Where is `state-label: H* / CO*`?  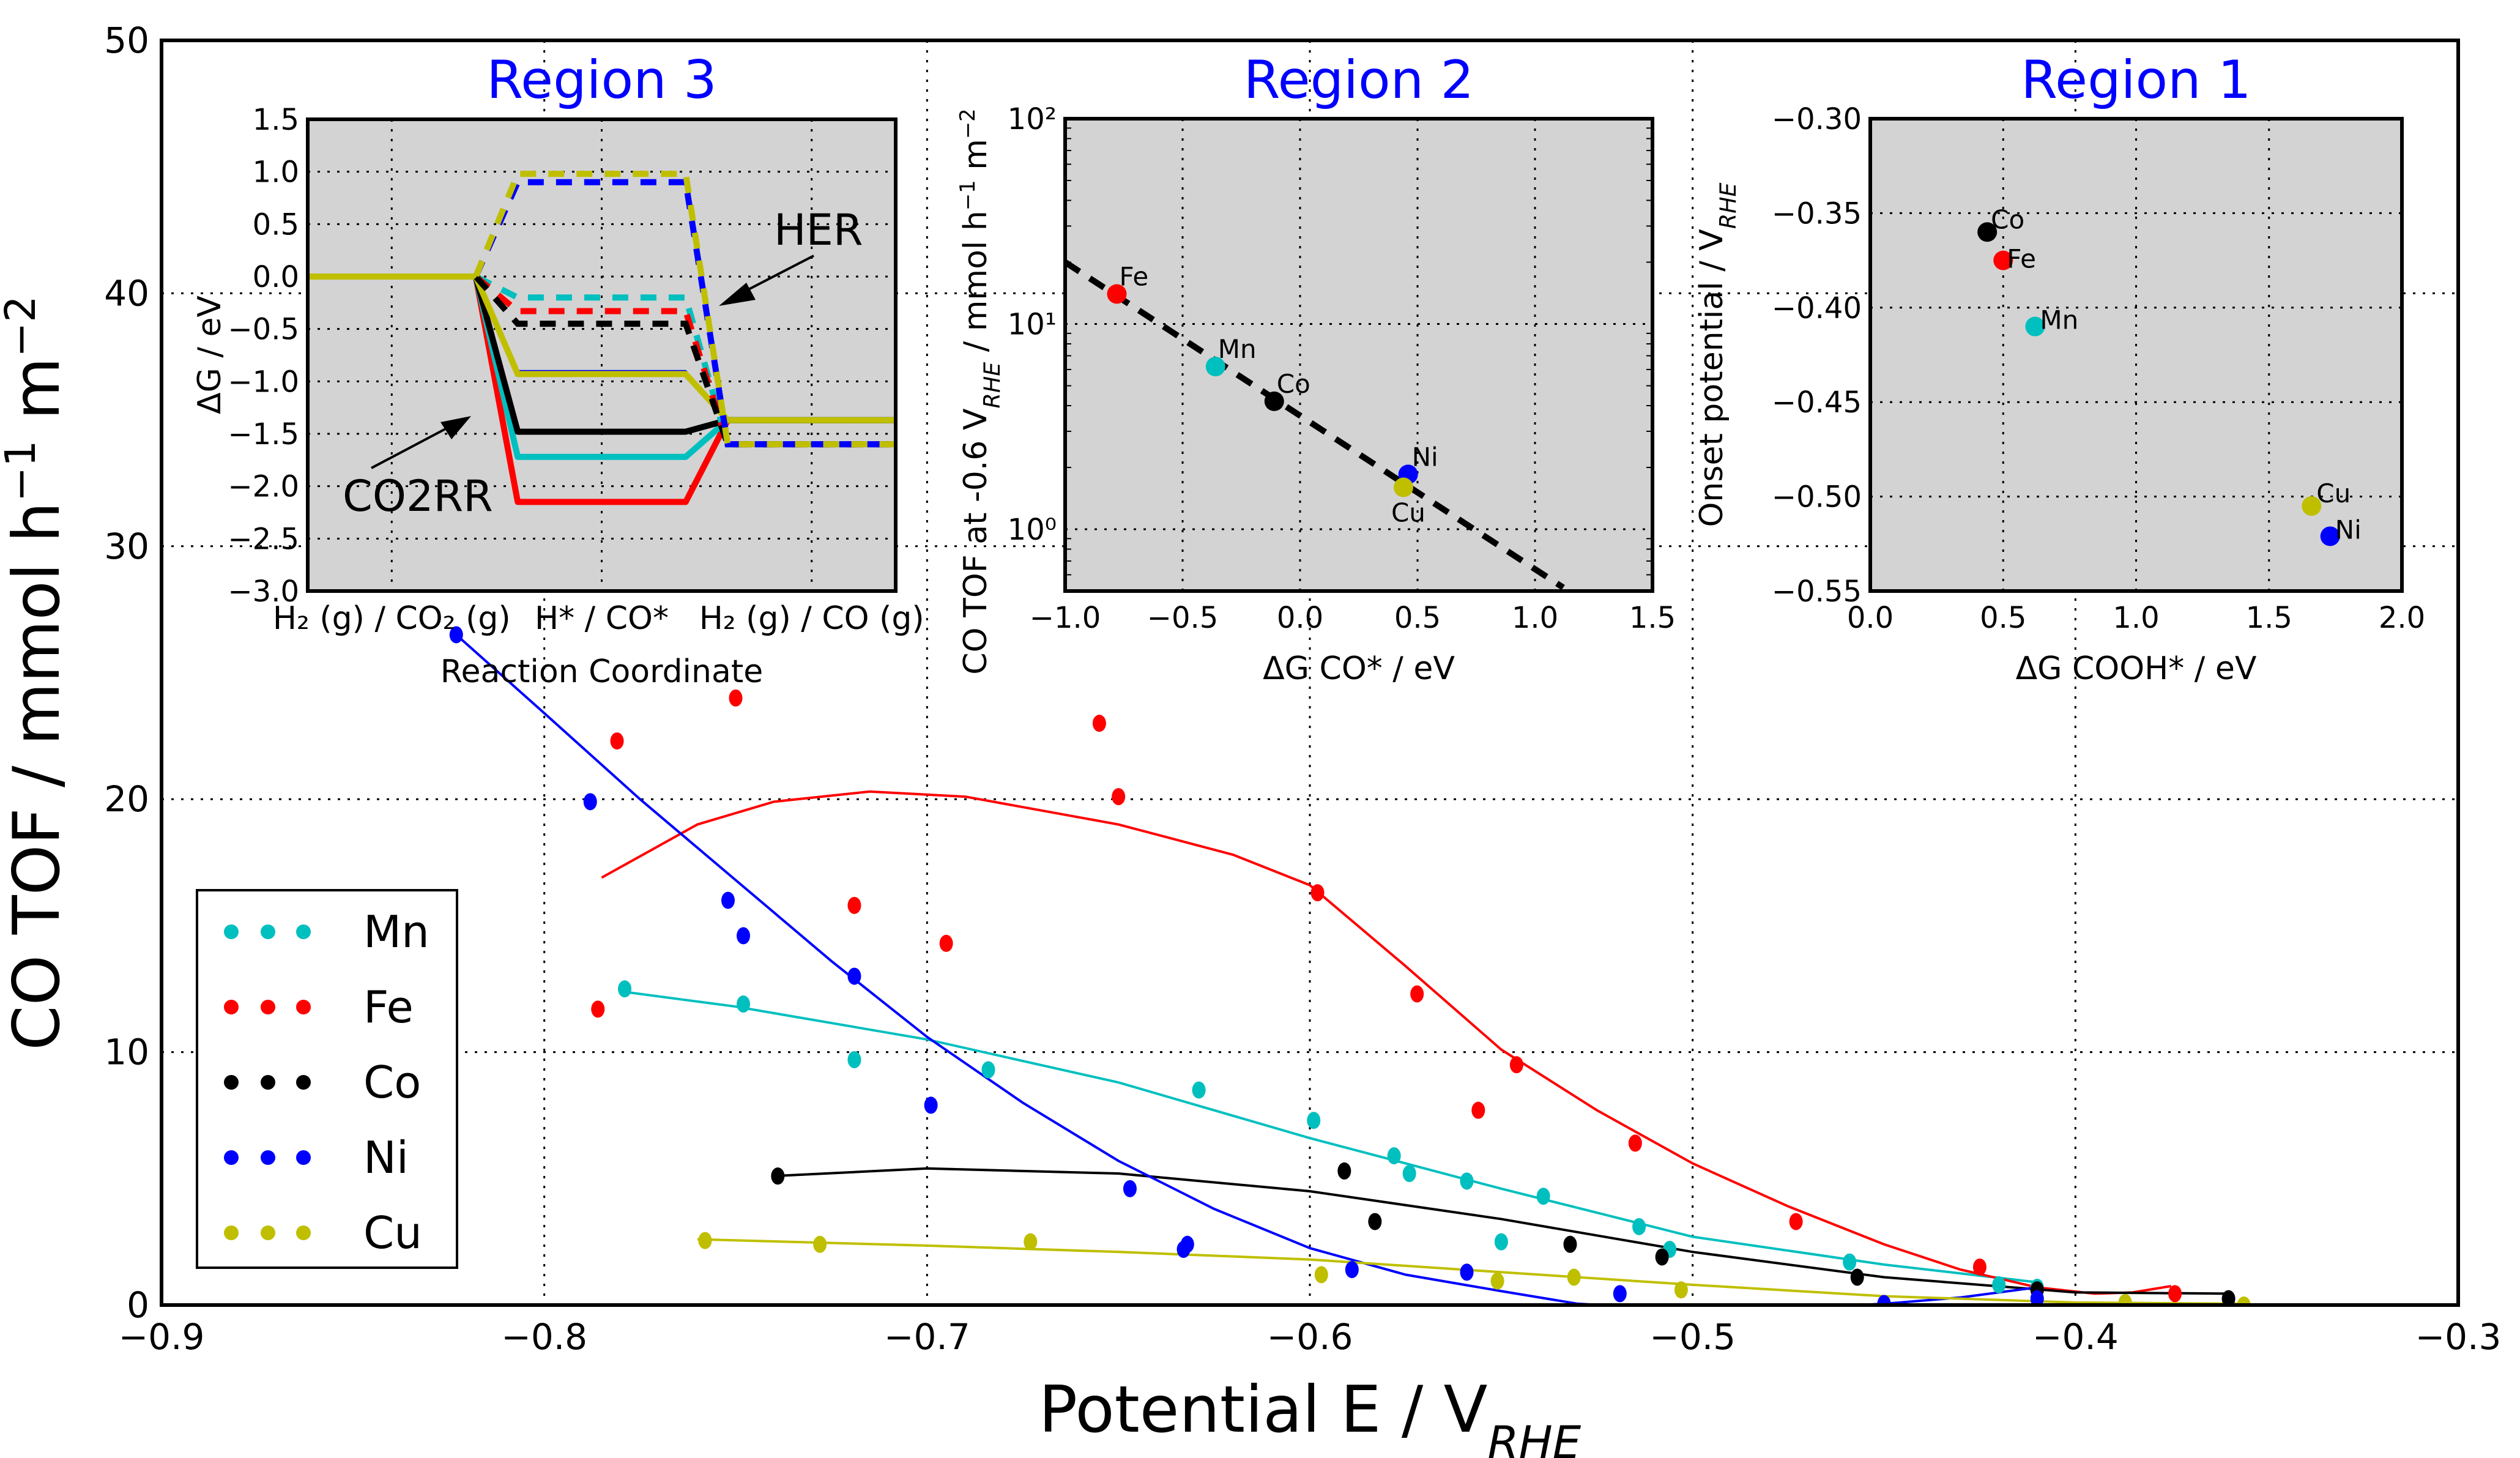
state-label: H* / CO* is located at coordinates (602, 618).